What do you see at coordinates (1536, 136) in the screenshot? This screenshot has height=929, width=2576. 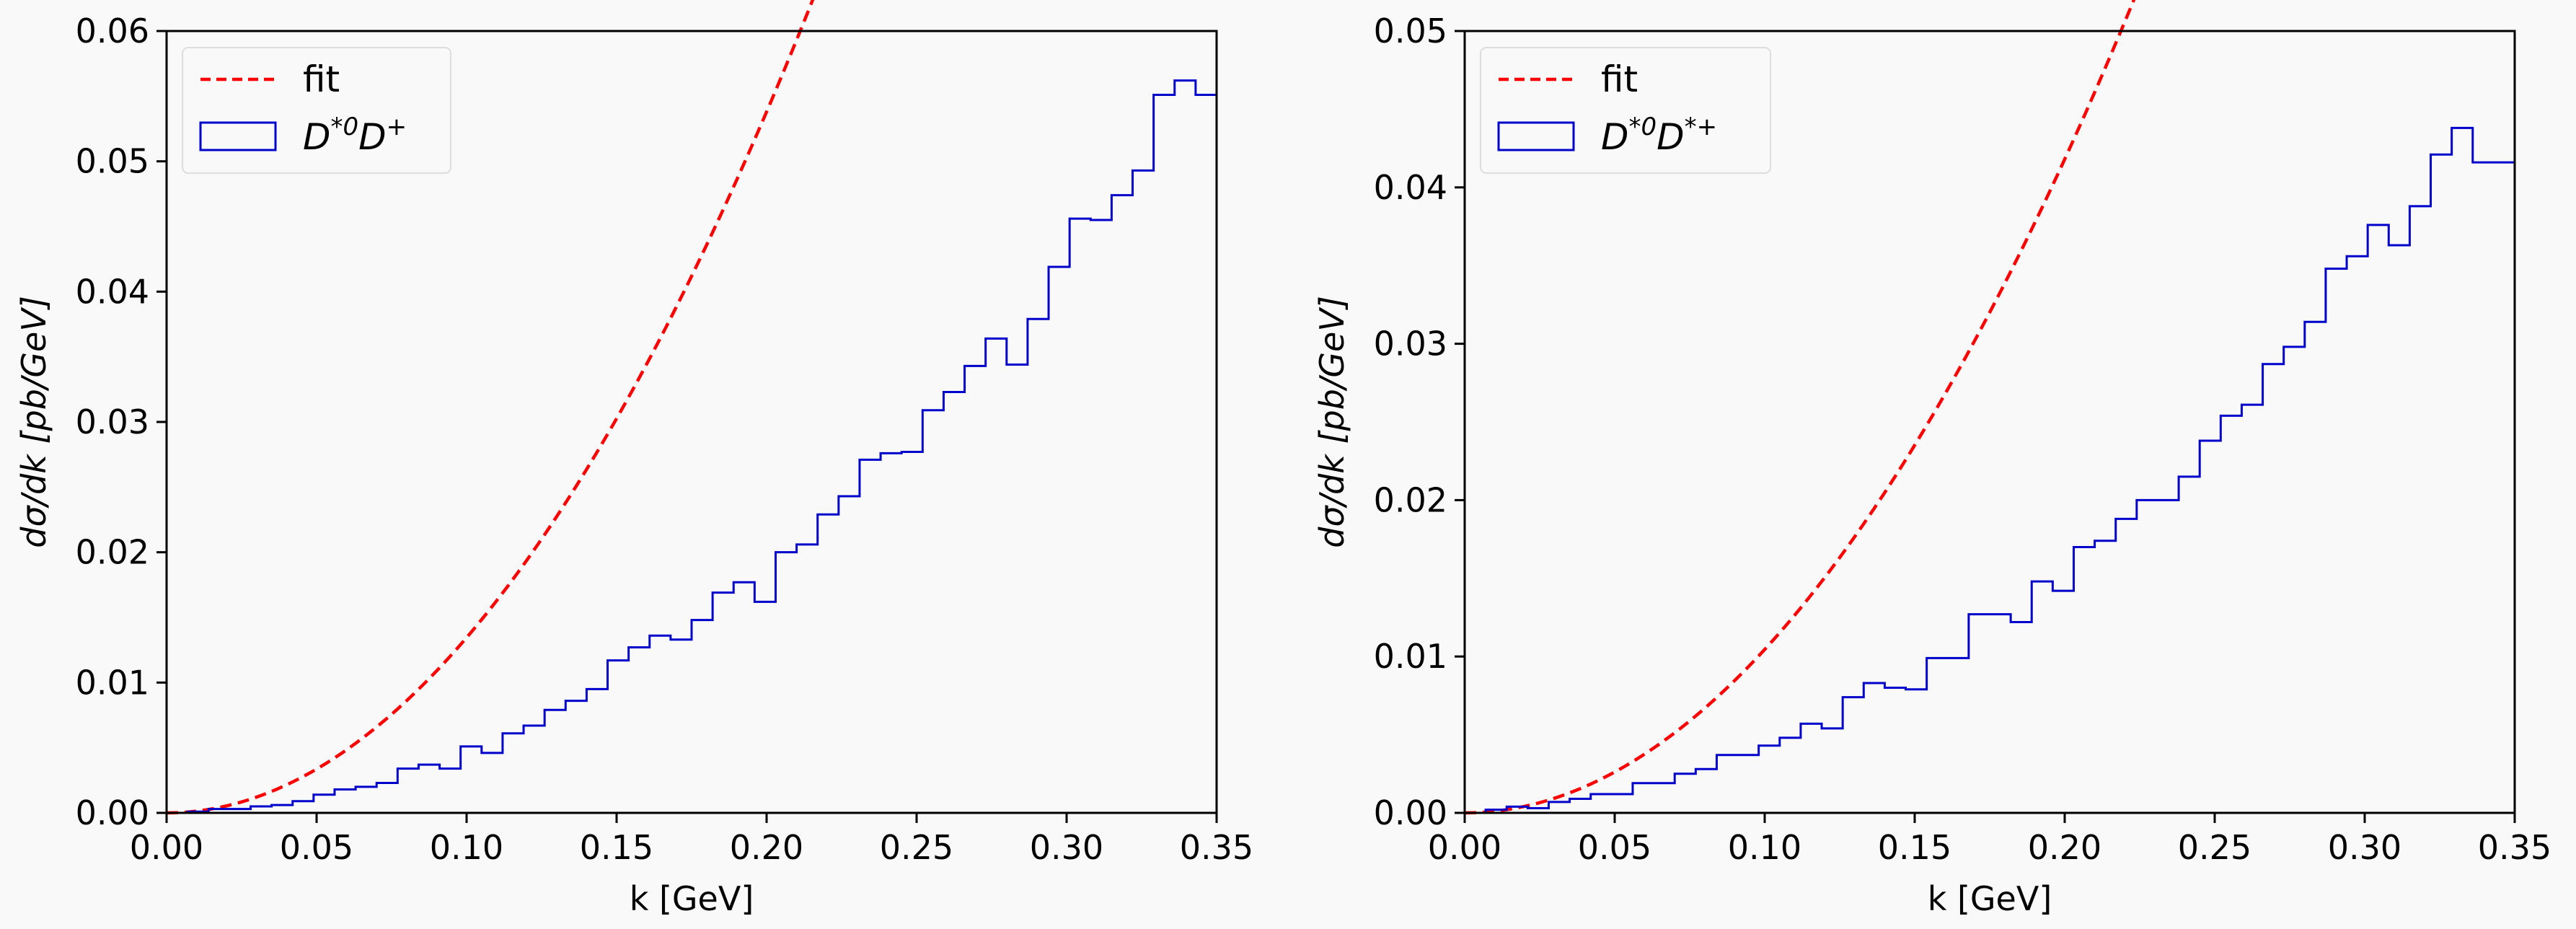 I see `legend-hist-swatch-right` at bounding box center [1536, 136].